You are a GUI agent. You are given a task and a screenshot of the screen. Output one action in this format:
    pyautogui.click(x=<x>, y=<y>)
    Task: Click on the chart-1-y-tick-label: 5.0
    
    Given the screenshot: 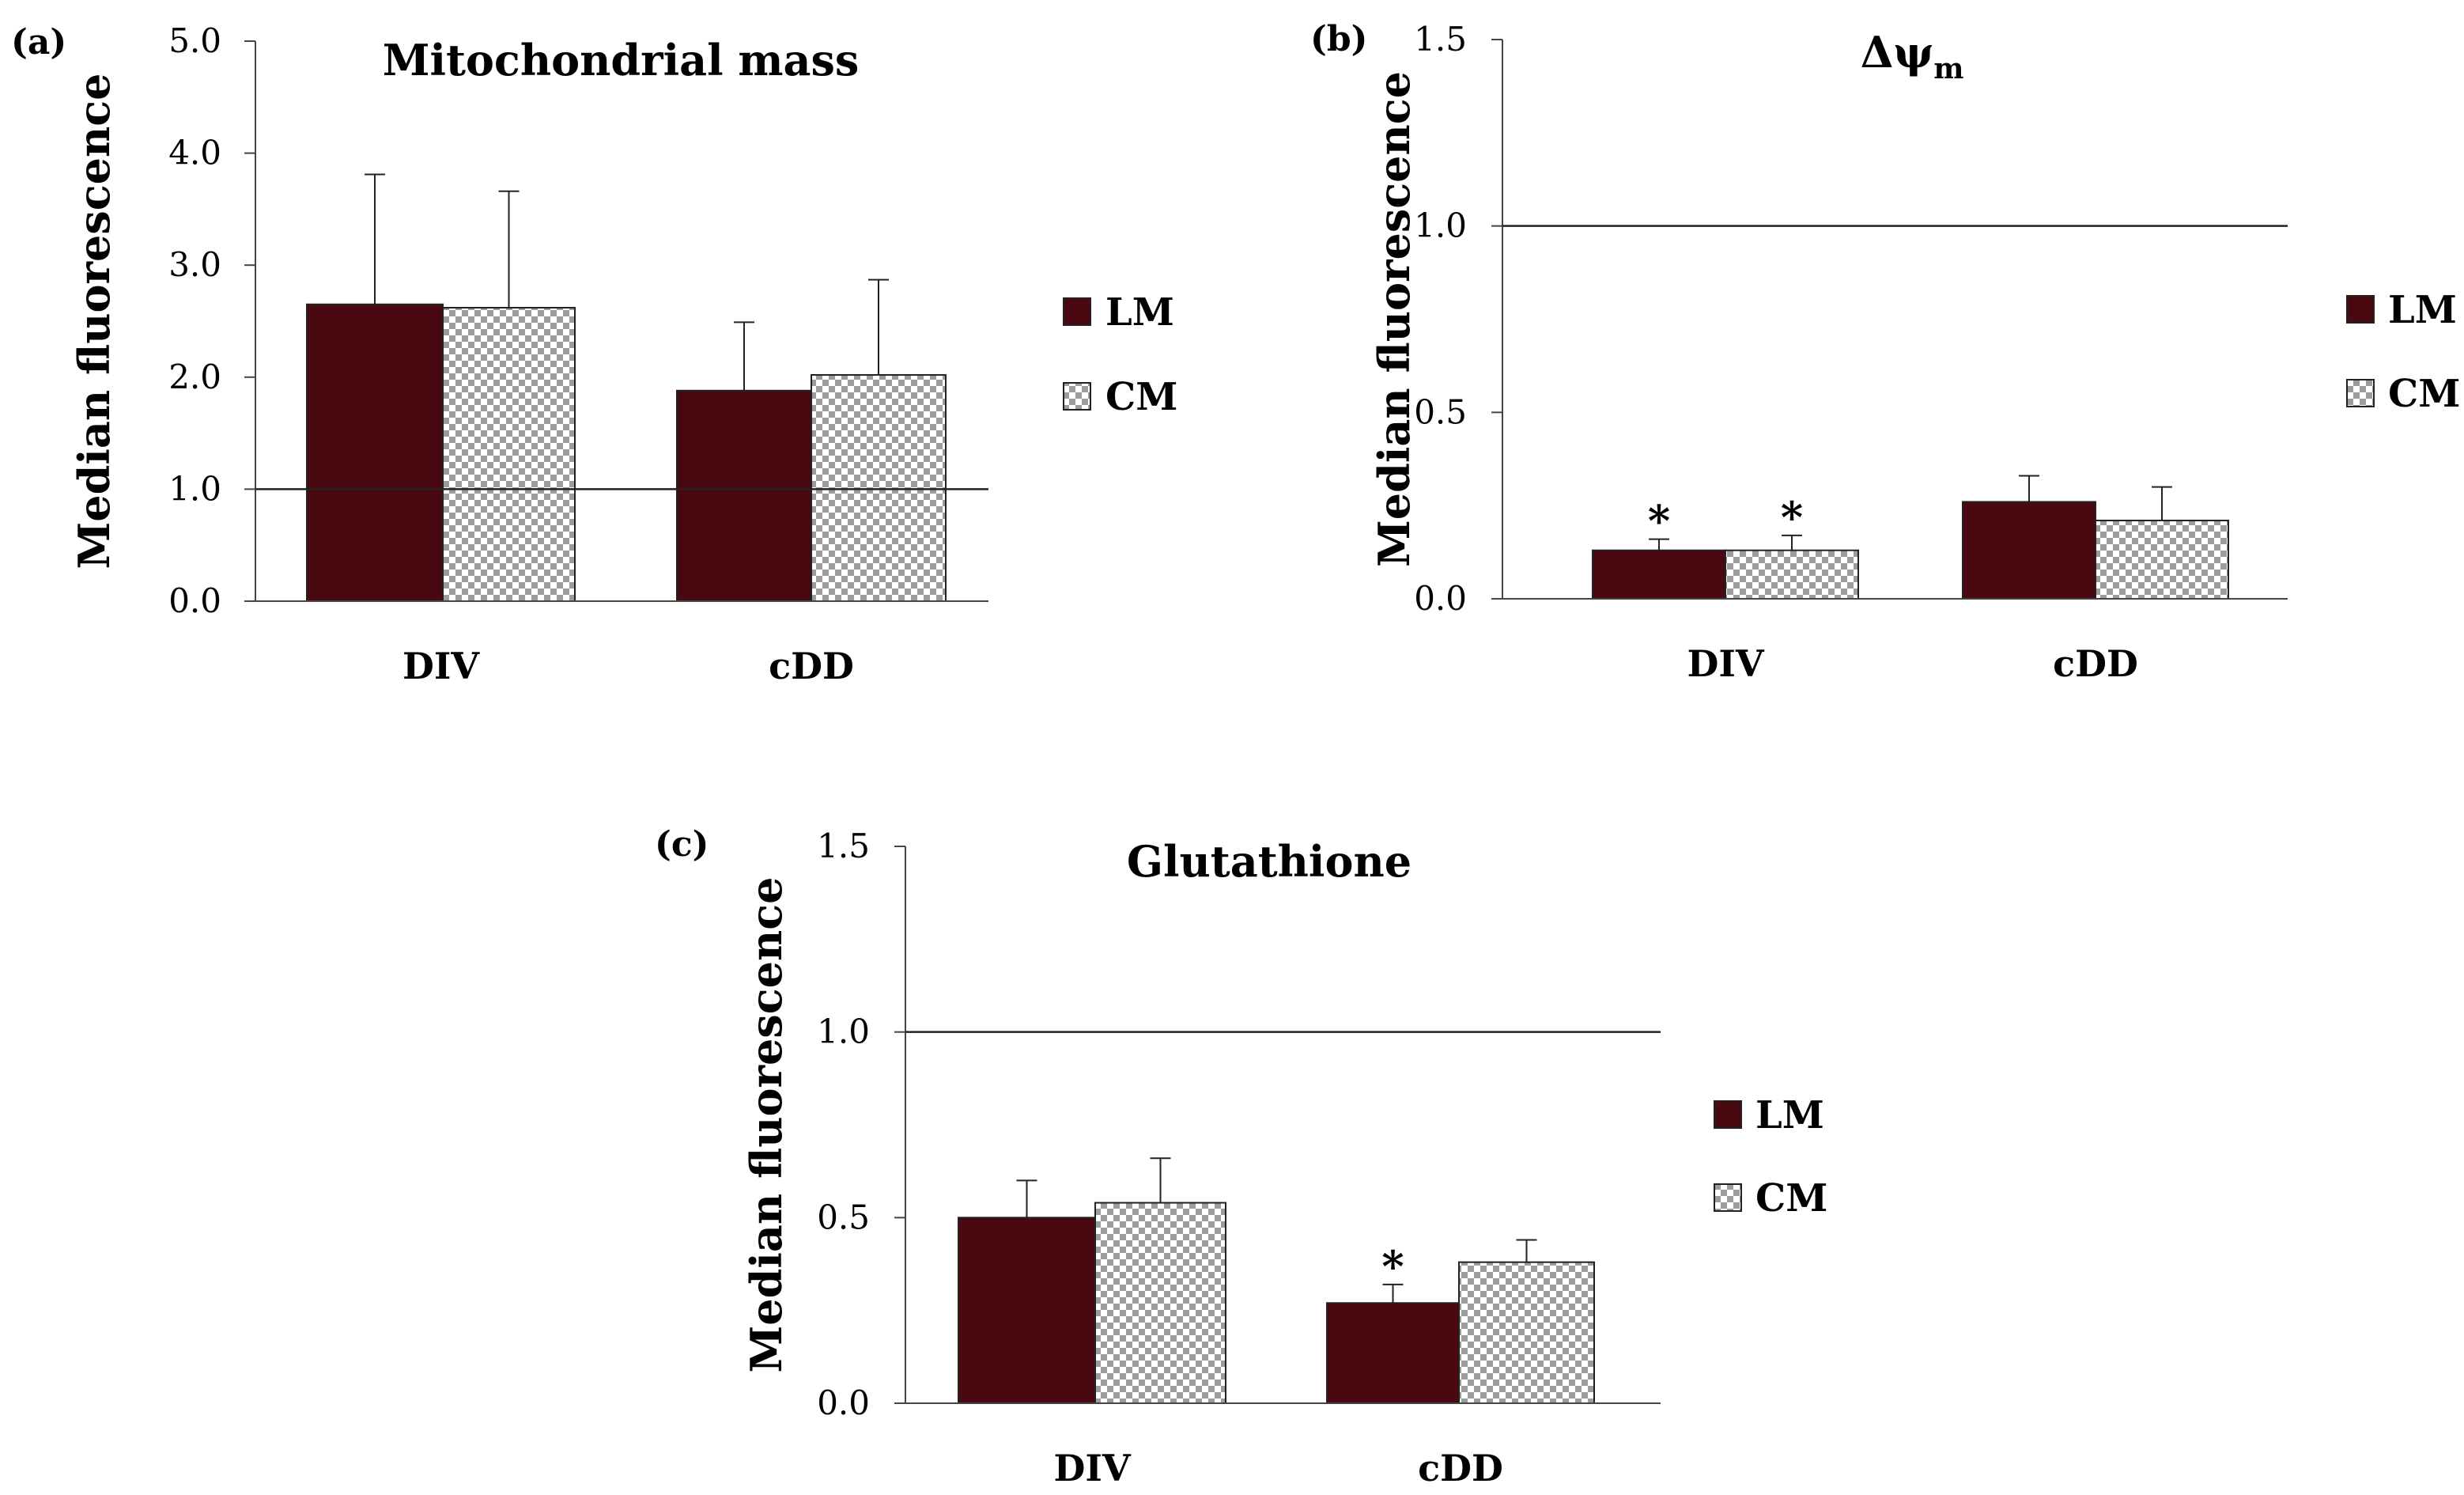 What is the action you would take?
    pyautogui.click(x=194, y=40)
    